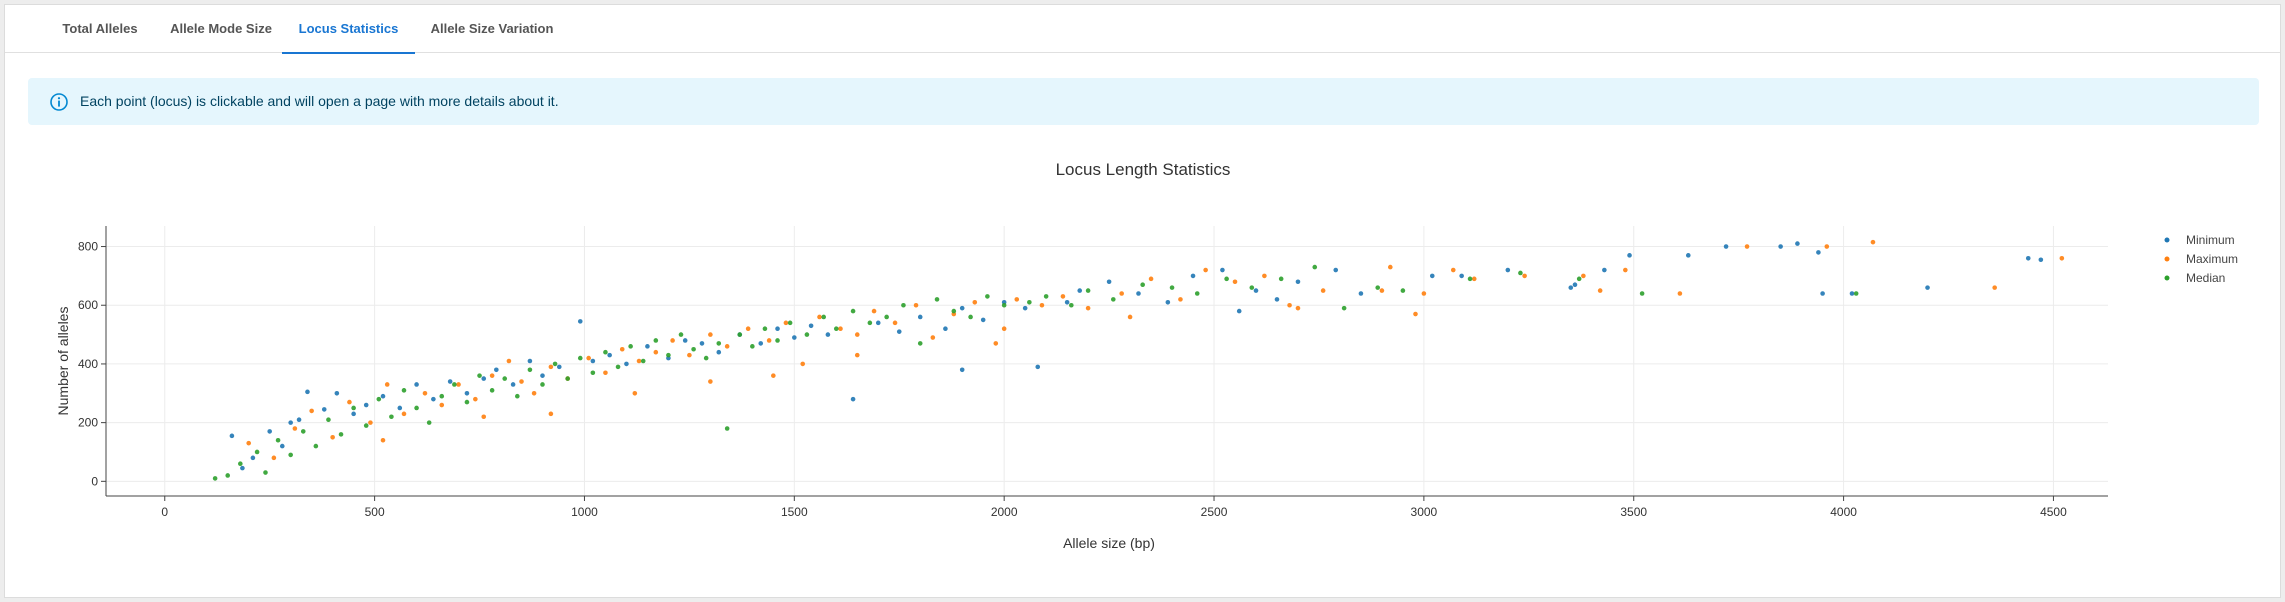 The height and width of the screenshot is (602, 2285). What do you see at coordinates (348, 29) in the screenshot?
I see `tab-locus-statistics: Locus Statistics` at bounding box center [348, 29].